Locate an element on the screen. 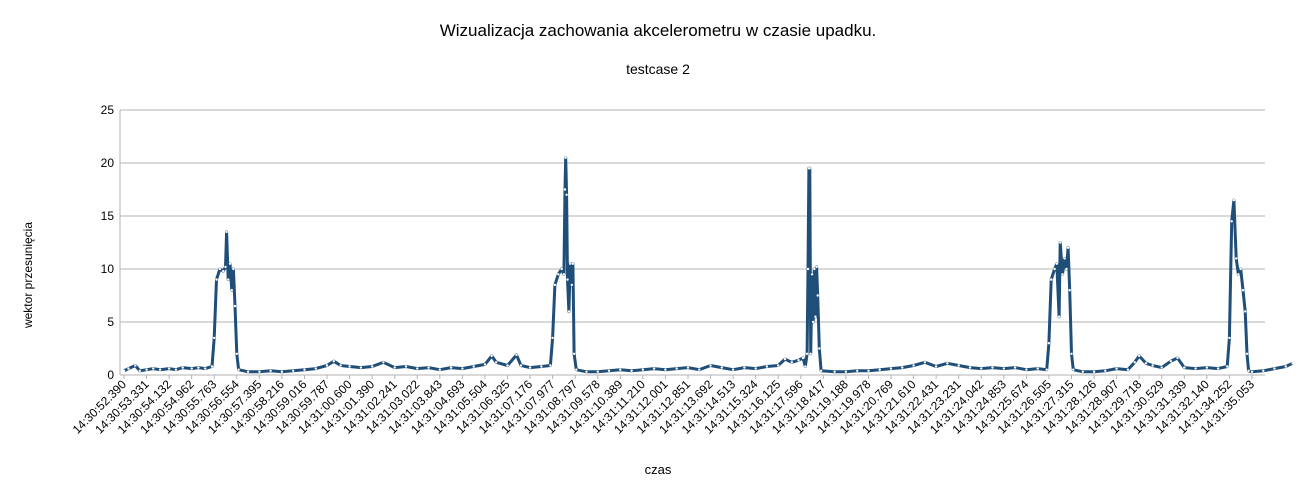 The image size is (1316, 496). y-tick-label: 5 is located at coordinates (110, 322).